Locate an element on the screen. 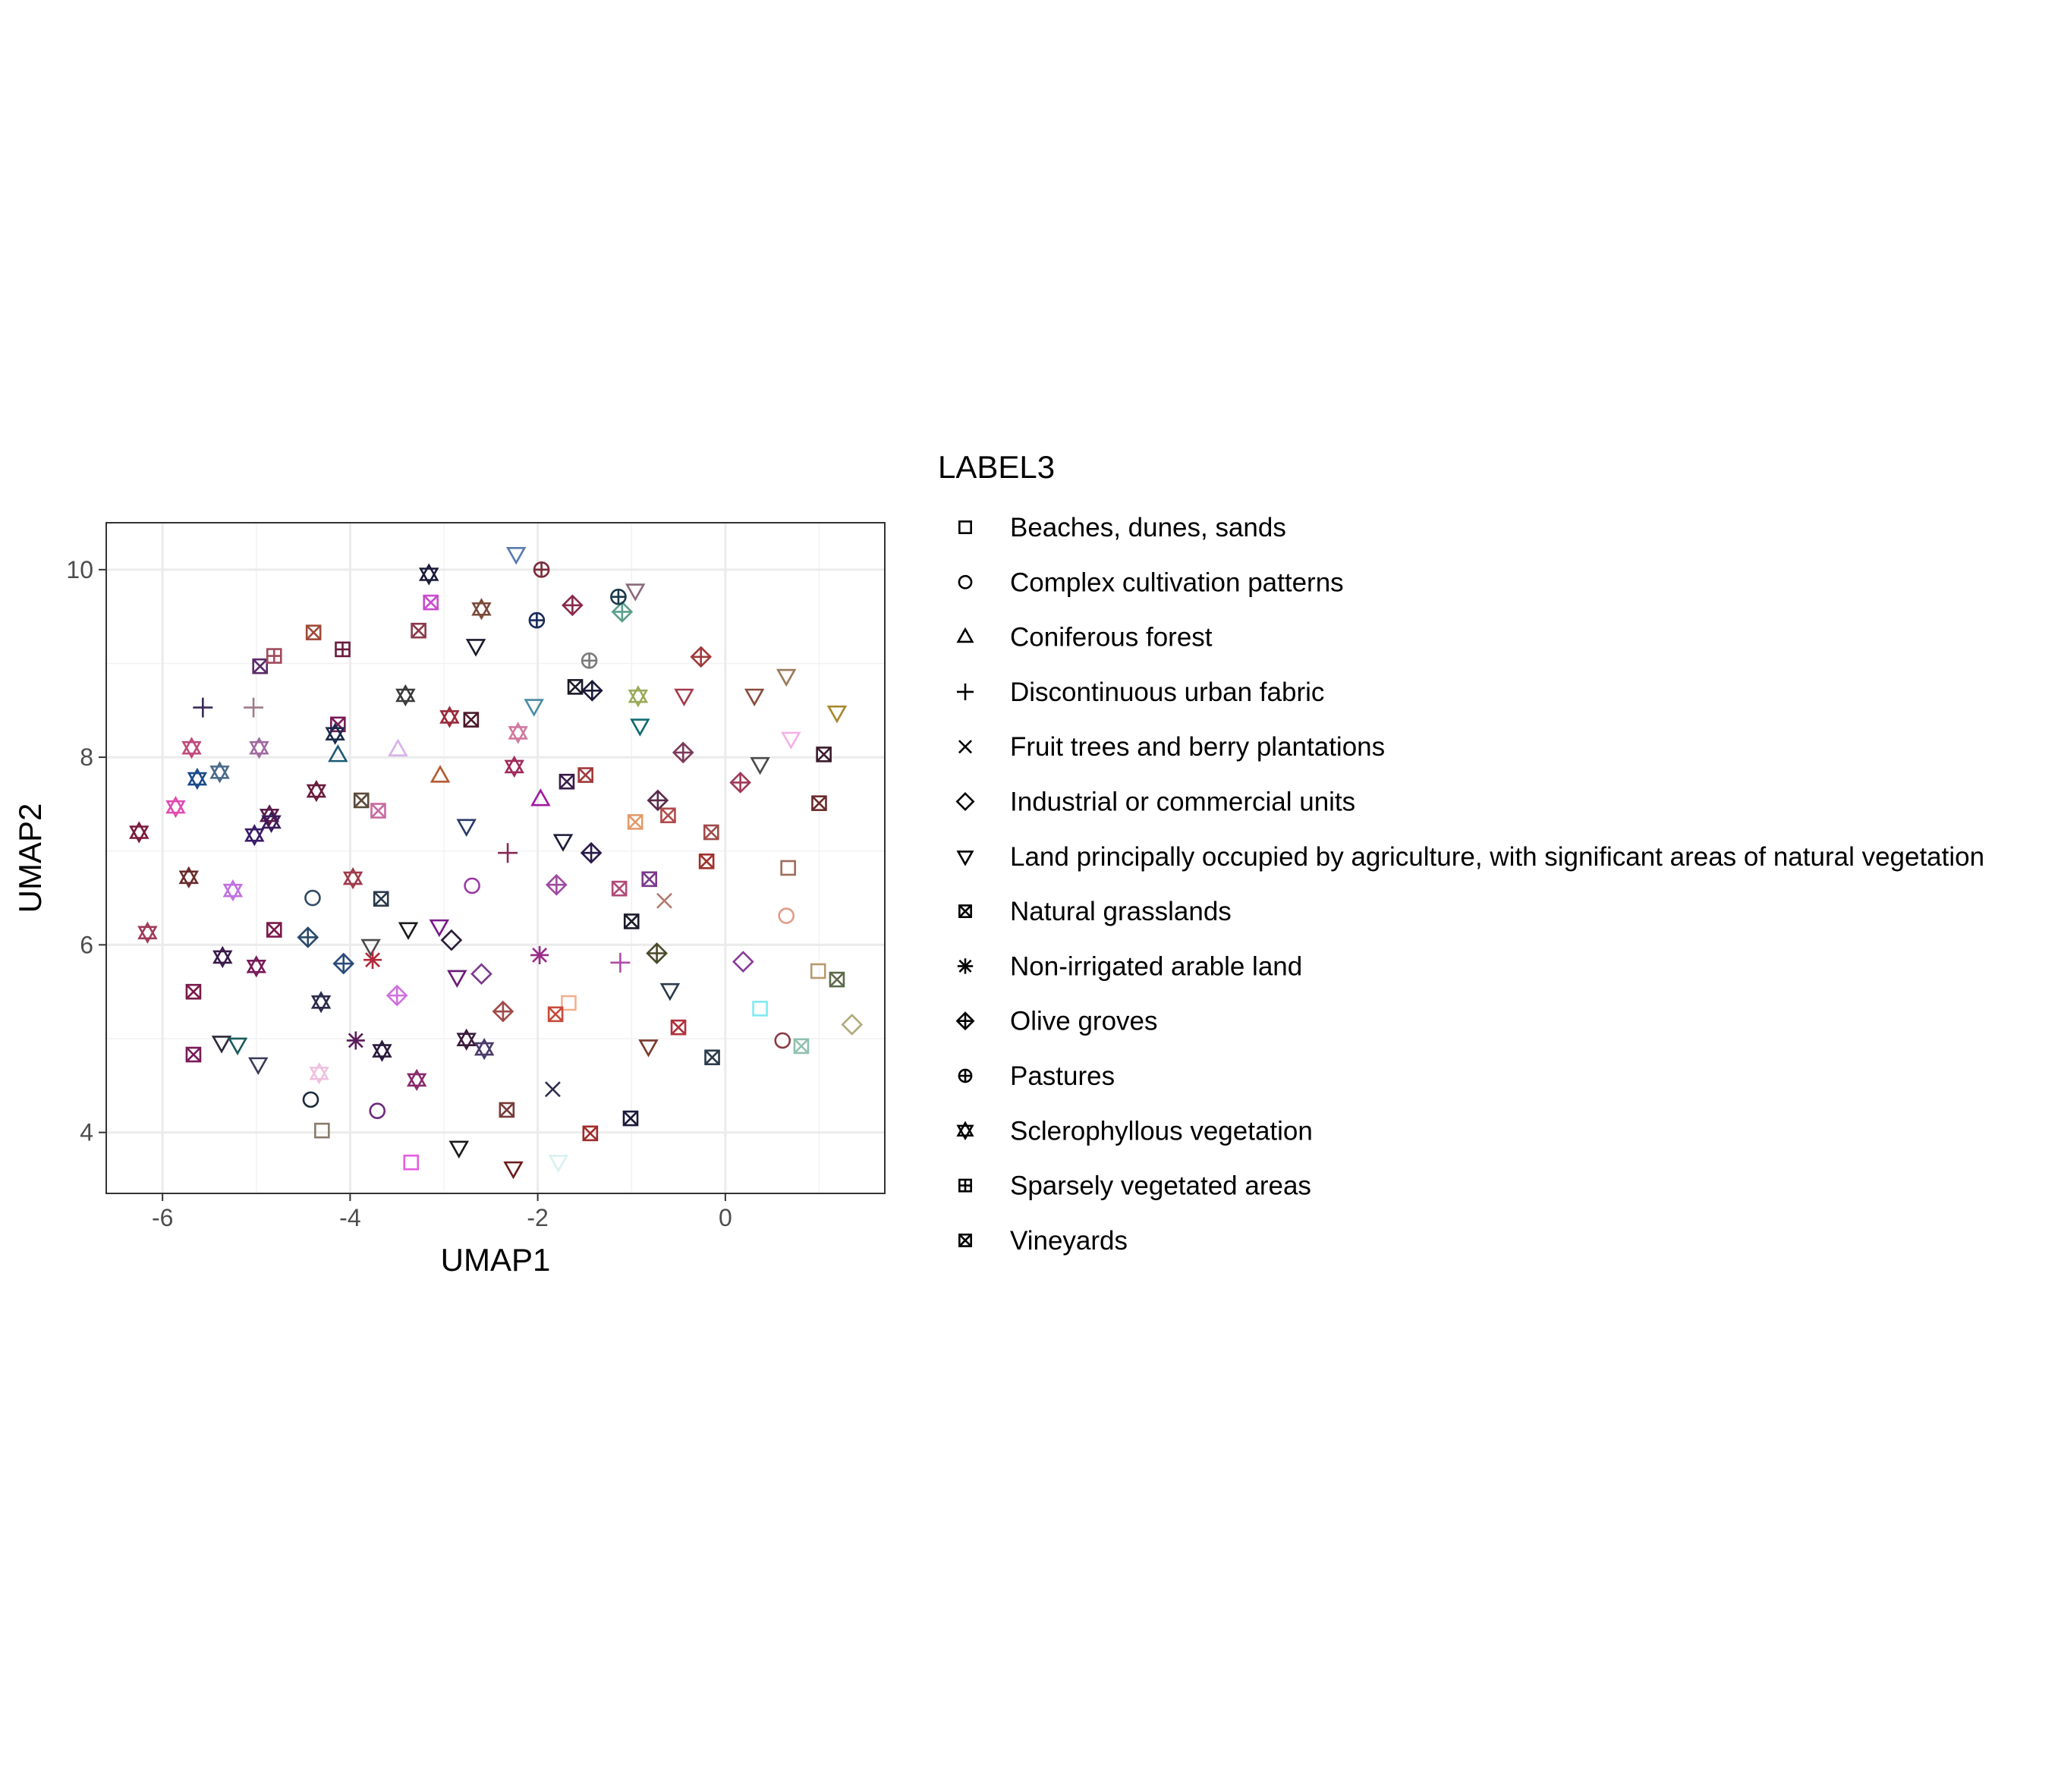 This screenshot has width=2061, height=1792. legend-label: Complex cultivation patterns is located at coordinates (1177, 582).